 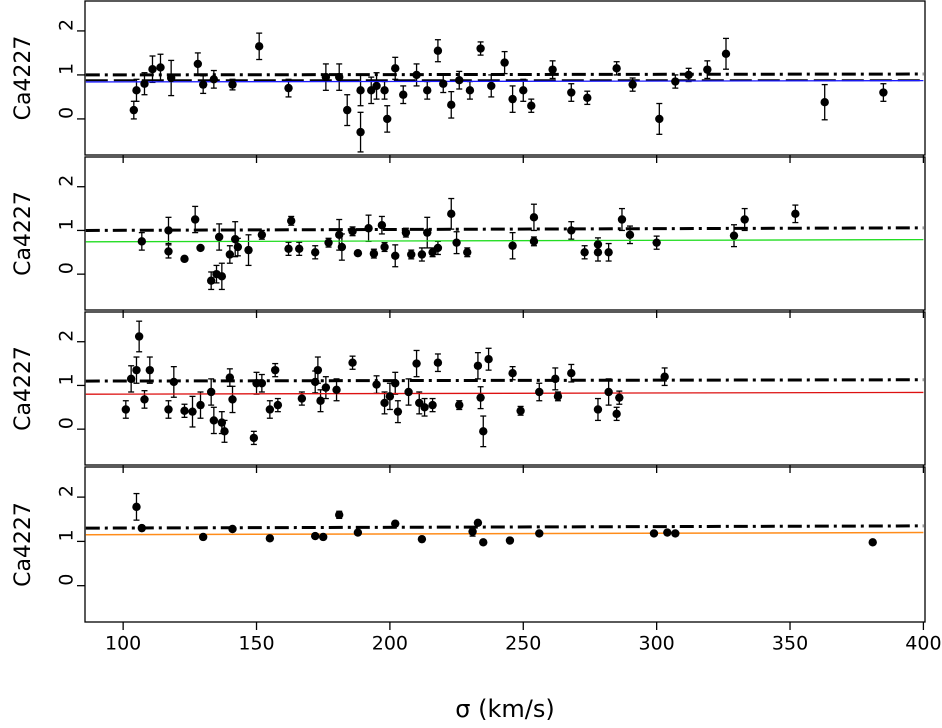 What do you see at coordinates (256, 644) in the screenshot?
I see `x-tick-label: 150` at bounding box center [256, 644].